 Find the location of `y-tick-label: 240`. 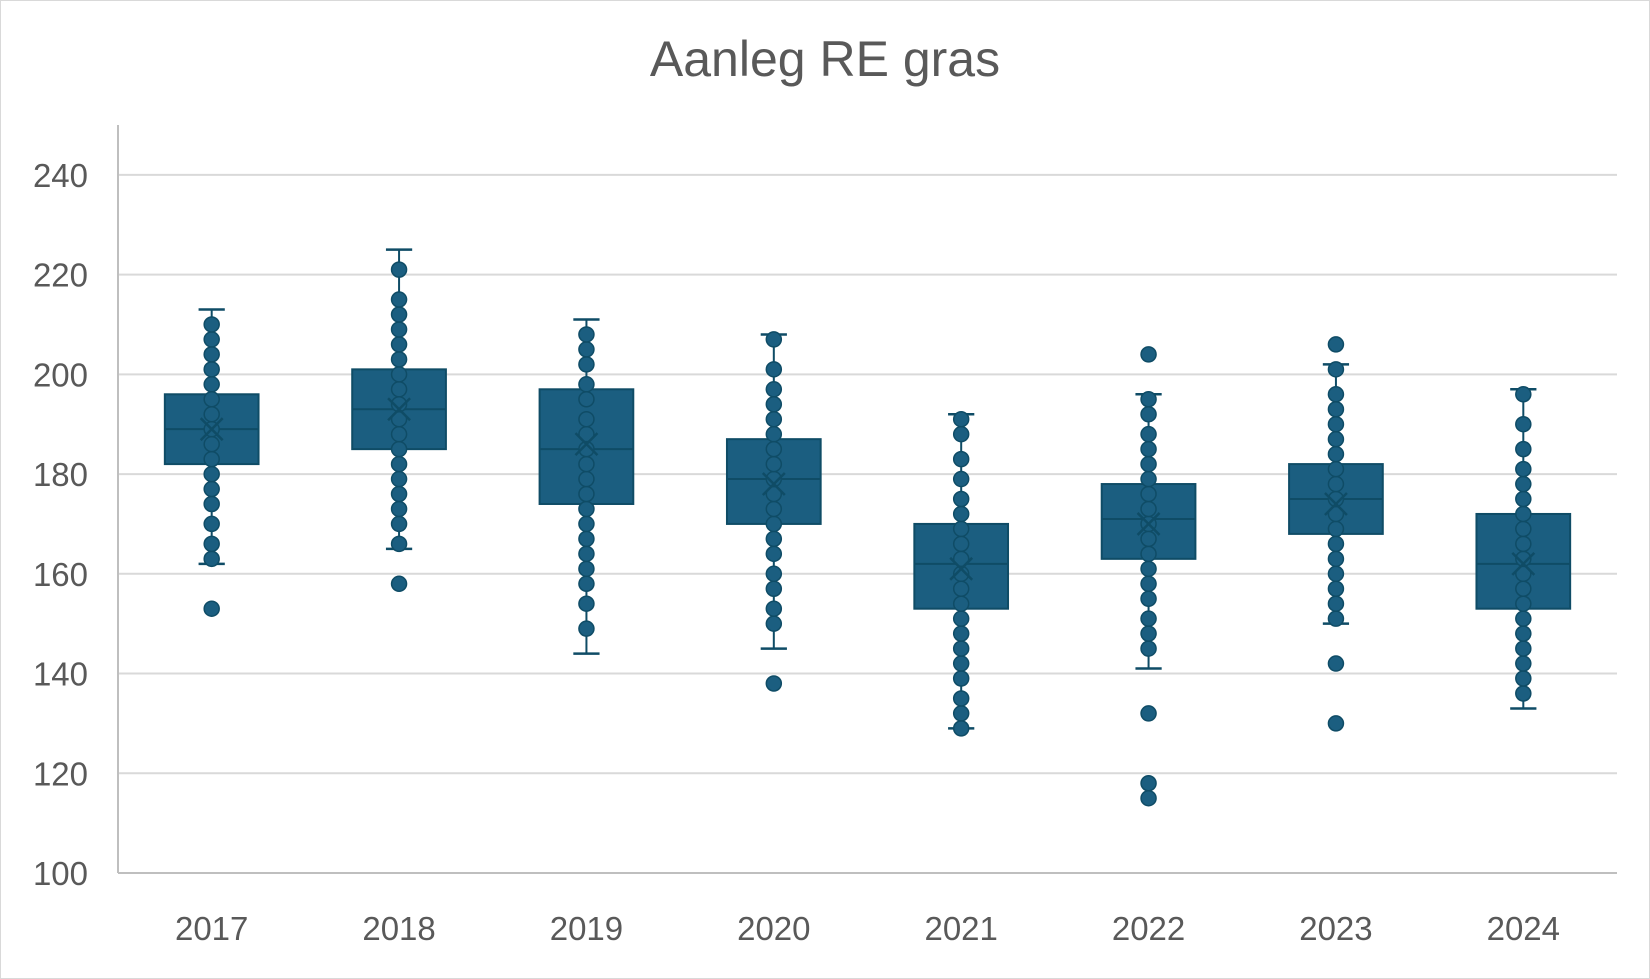

y-tick-label: 240 is located at coordinates (60, 175).